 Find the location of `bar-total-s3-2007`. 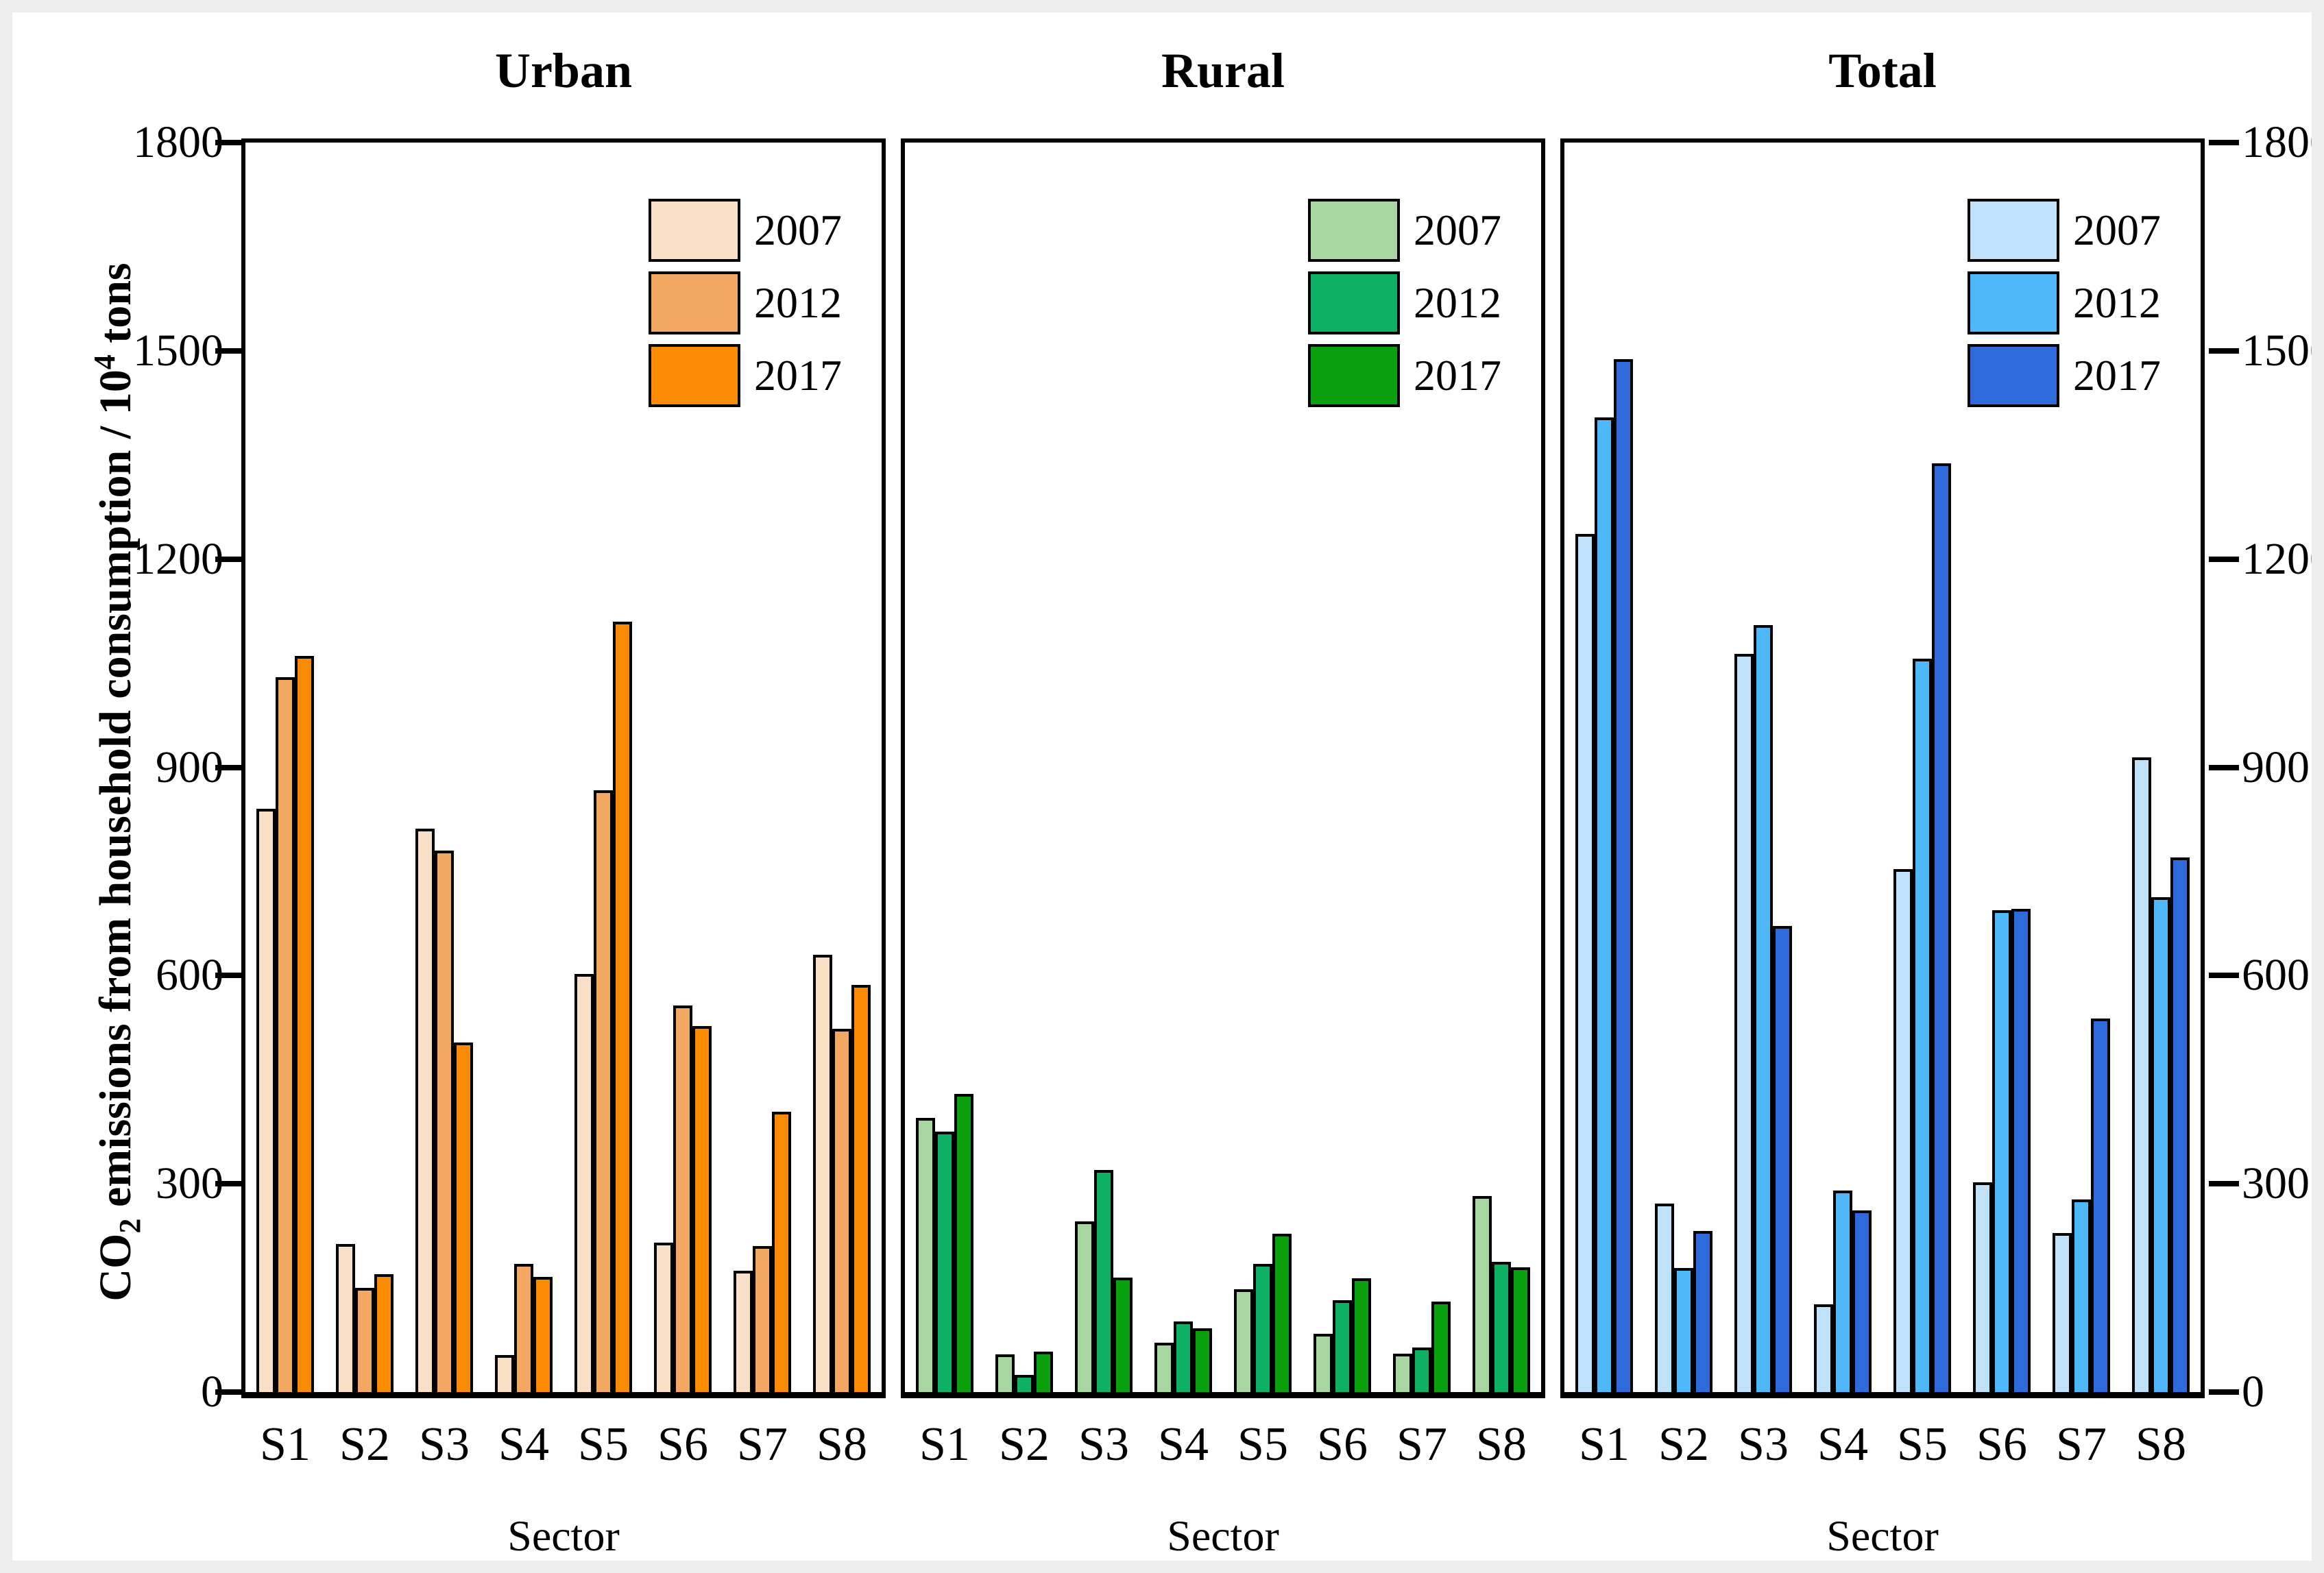

bar-total-s3-2007 is located at coordinates (1744, 1023).